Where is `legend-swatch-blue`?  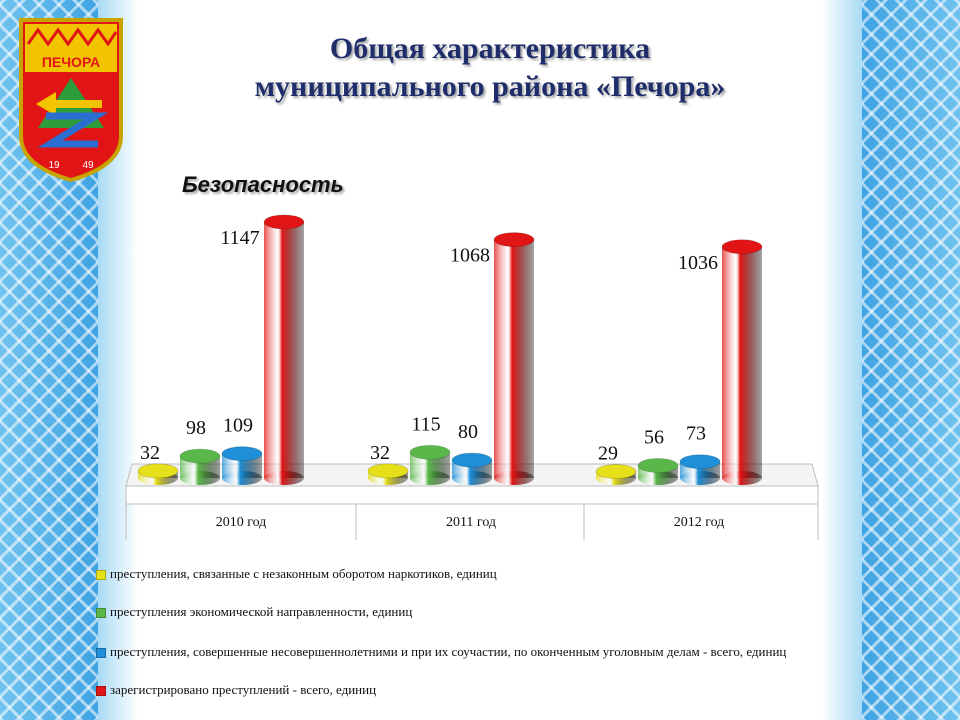 legend-swatch-blue is located at coordinates (101, 653).